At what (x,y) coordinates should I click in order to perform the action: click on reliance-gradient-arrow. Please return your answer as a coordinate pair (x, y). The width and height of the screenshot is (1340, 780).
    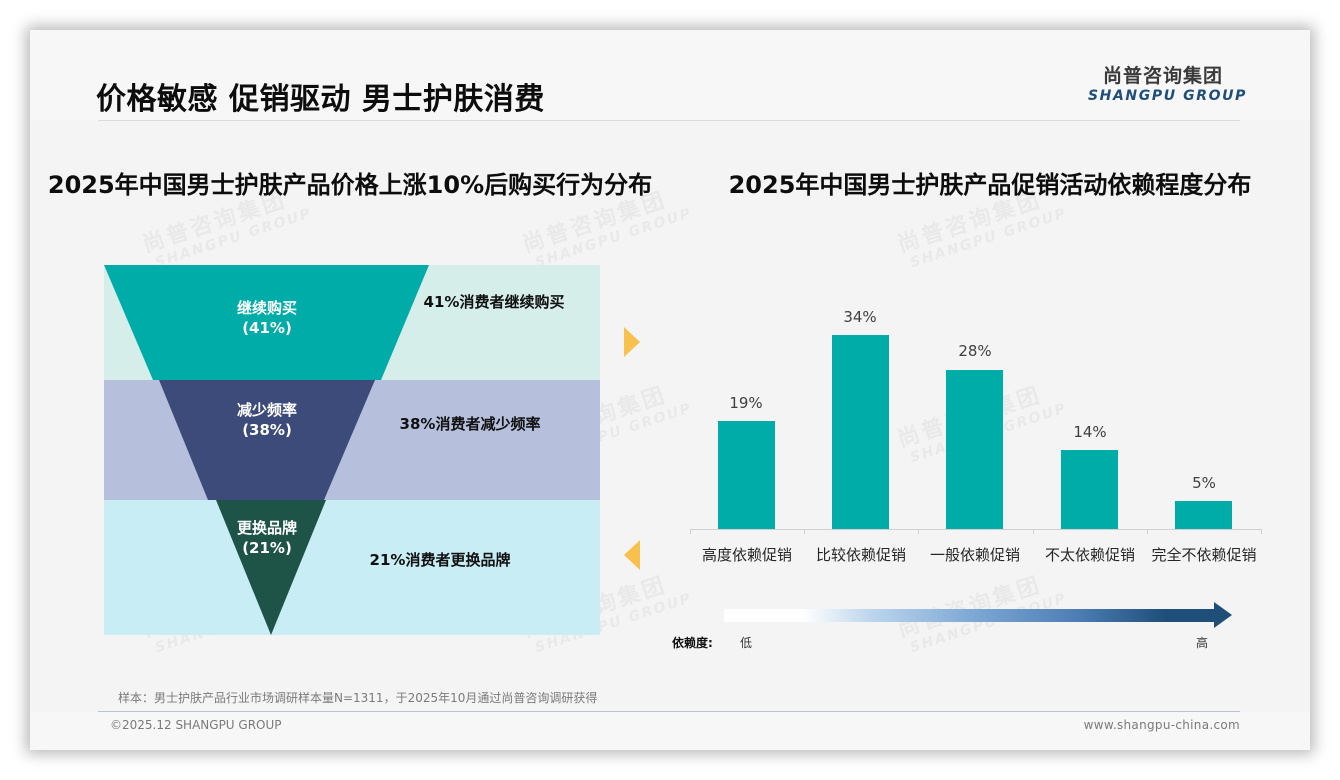
    Looking at the image, I should click on (978, 615).